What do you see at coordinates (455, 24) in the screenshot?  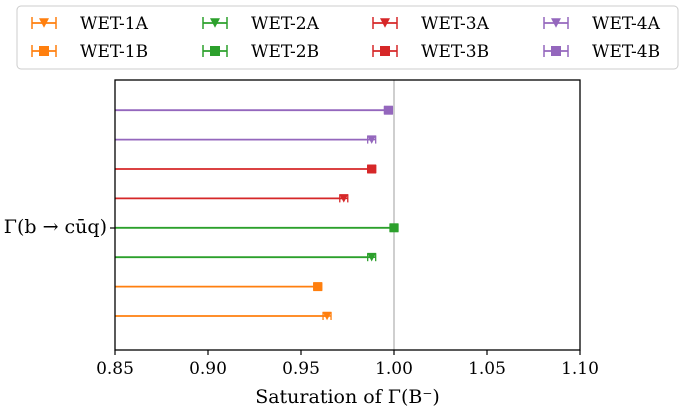 I see `legend-label: WET-3A` at bounding box center [455, 24].